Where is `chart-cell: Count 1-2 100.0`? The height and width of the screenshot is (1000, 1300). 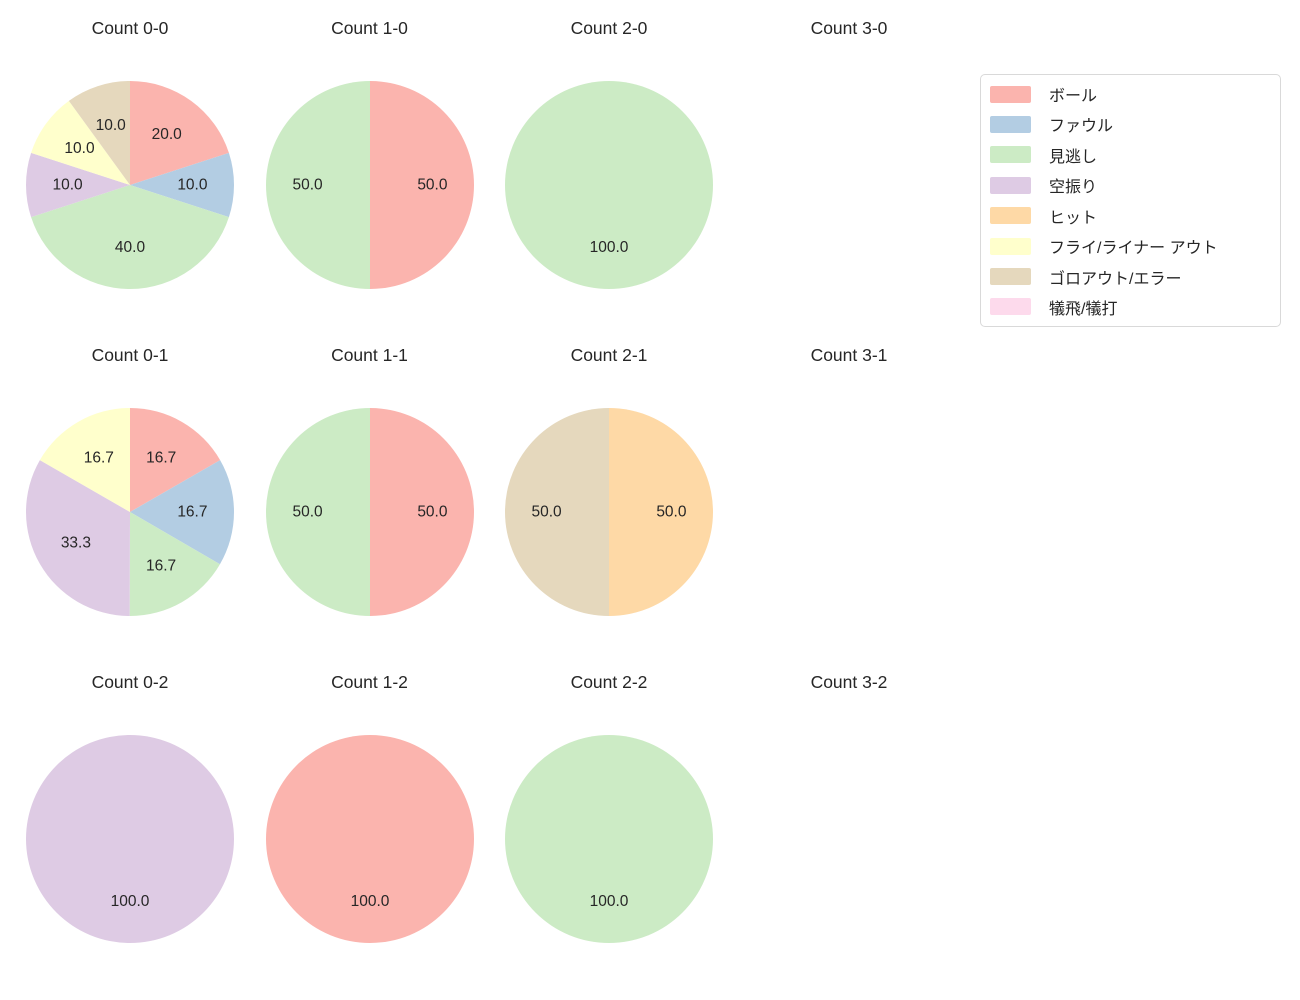 chart-cell: Count 1-2 100.0 is located at coordinates (370, 807).